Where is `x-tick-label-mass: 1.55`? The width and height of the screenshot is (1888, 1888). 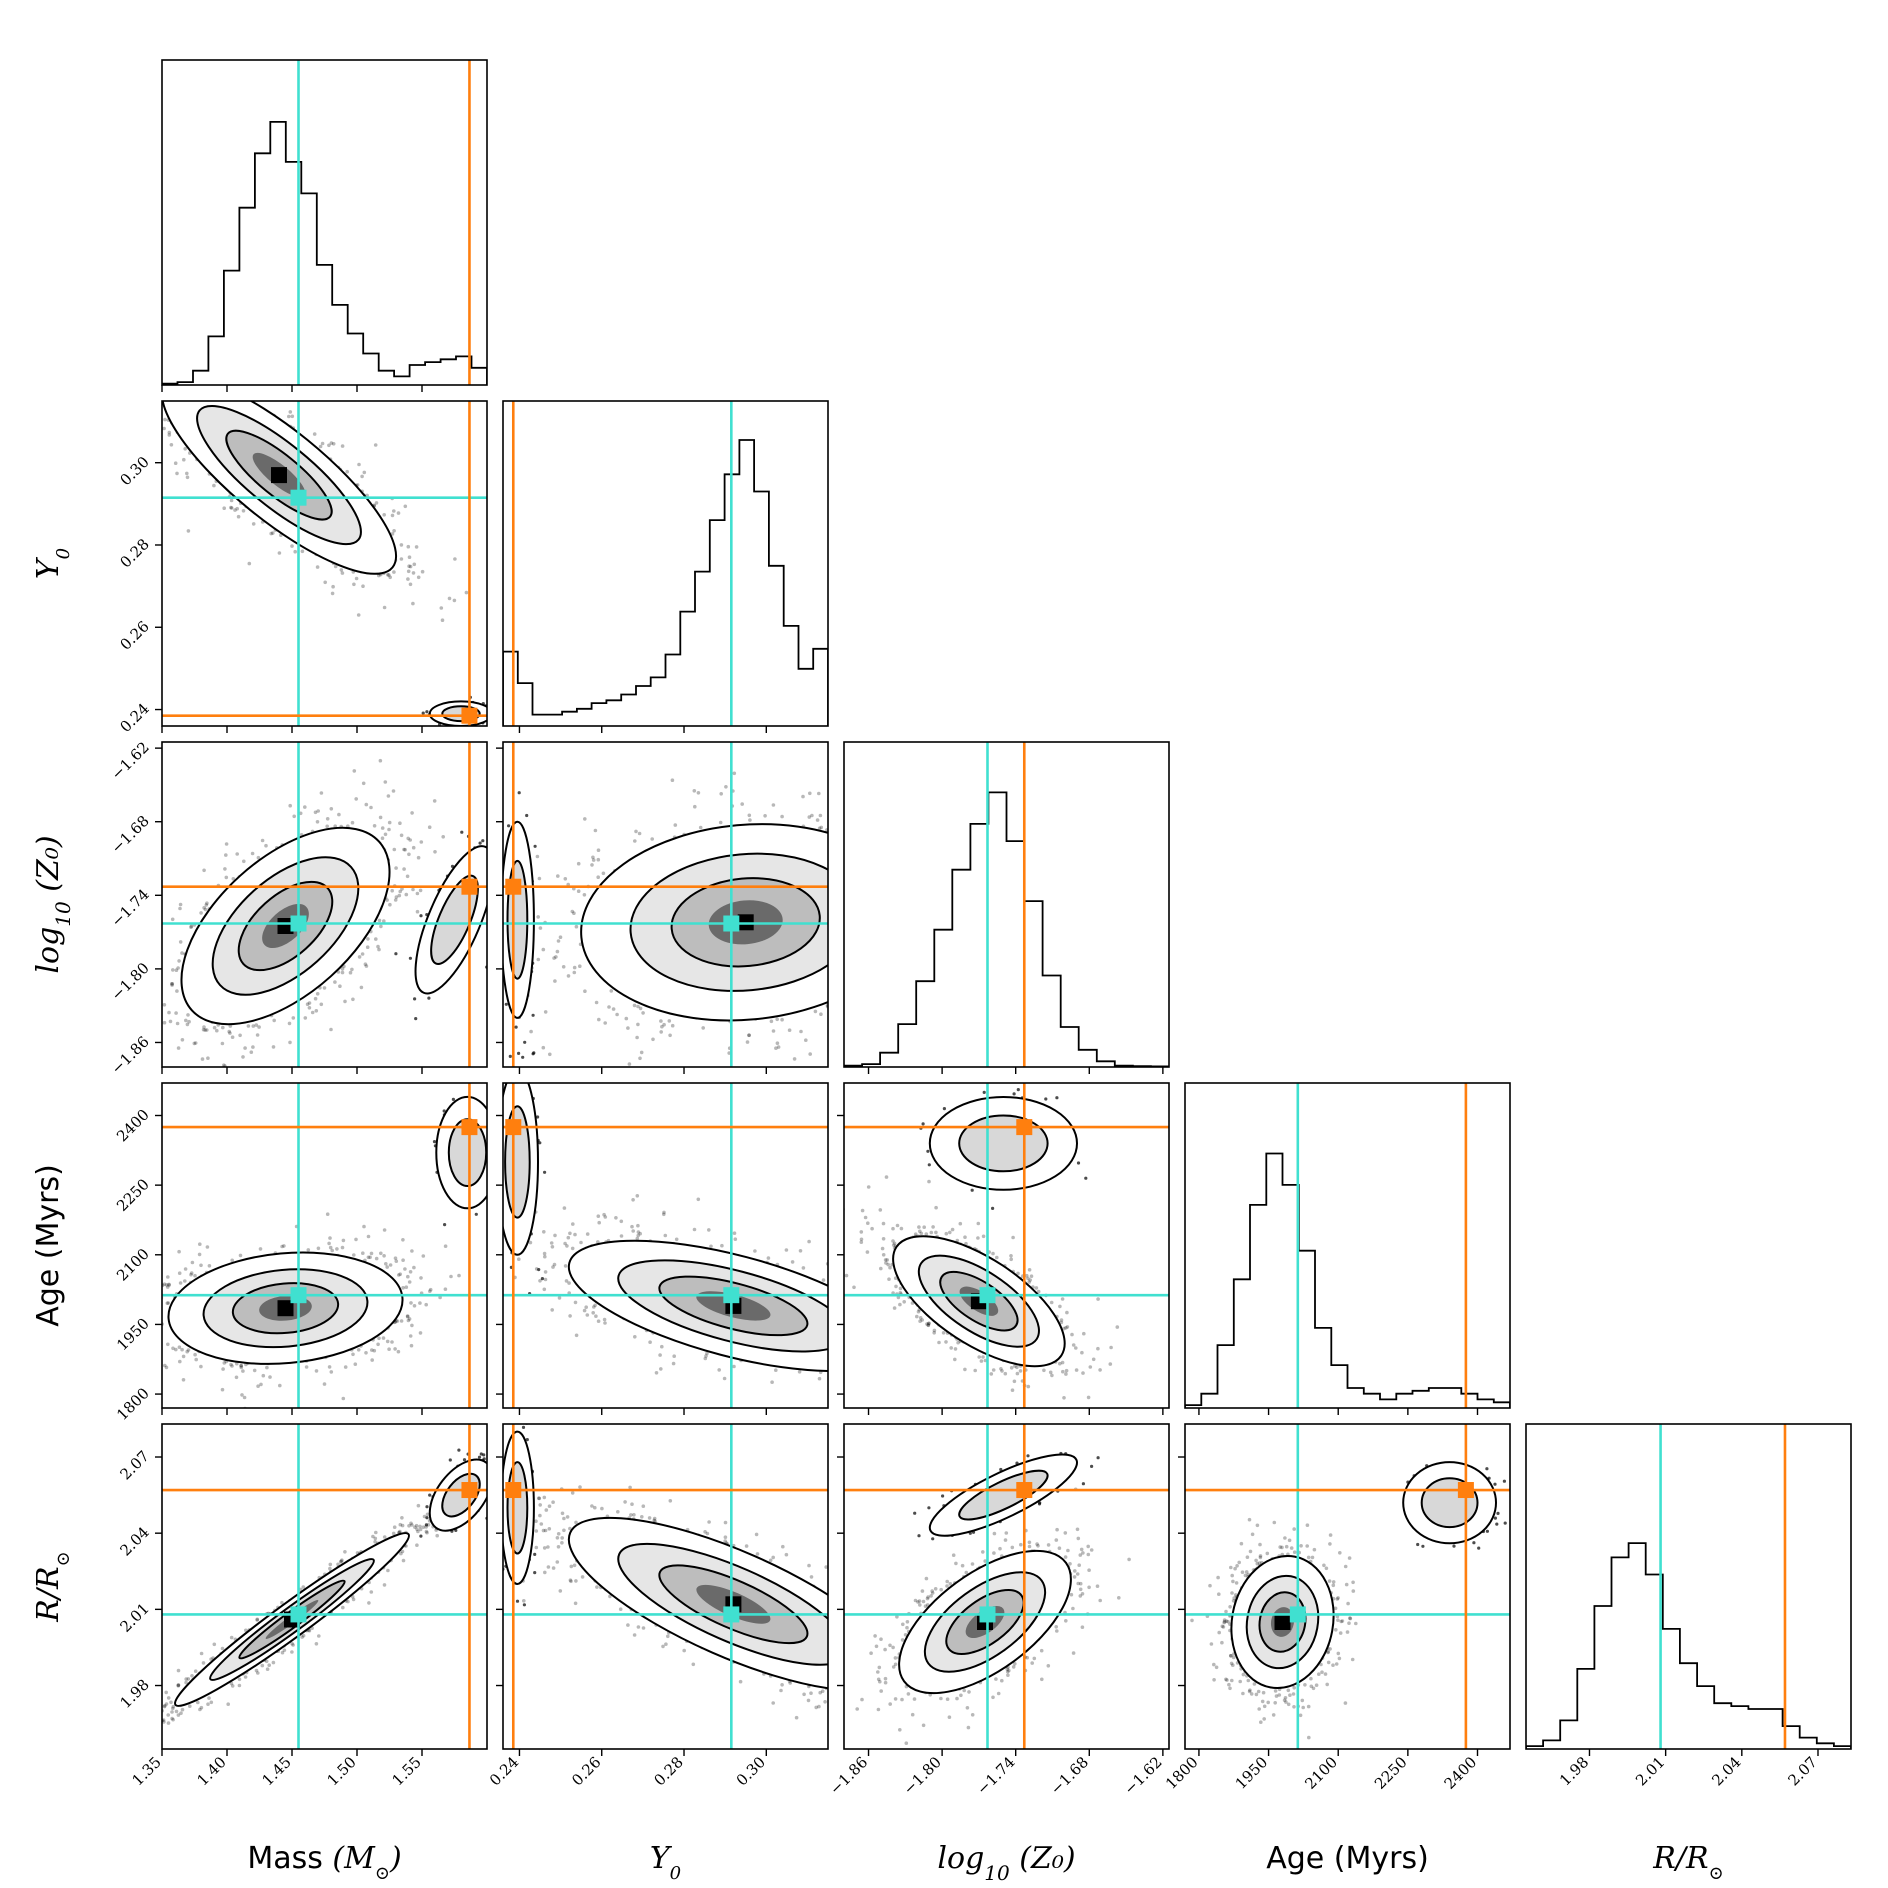
x-tick-label-mass: 1.55 is located at coordinates (406, 1771).